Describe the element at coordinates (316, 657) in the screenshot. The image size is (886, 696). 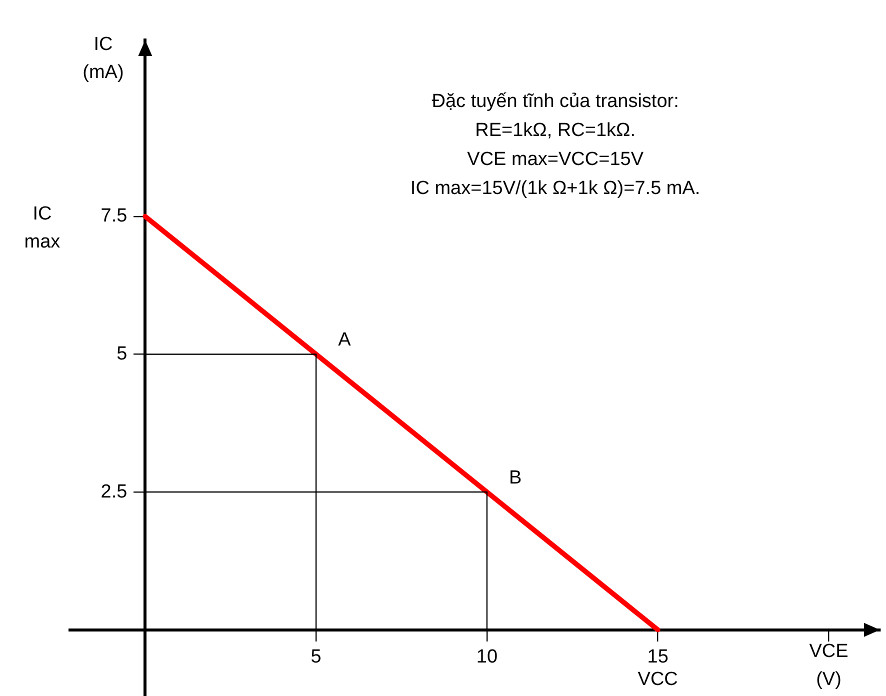
I see `x-tick-label: 5` at that location.